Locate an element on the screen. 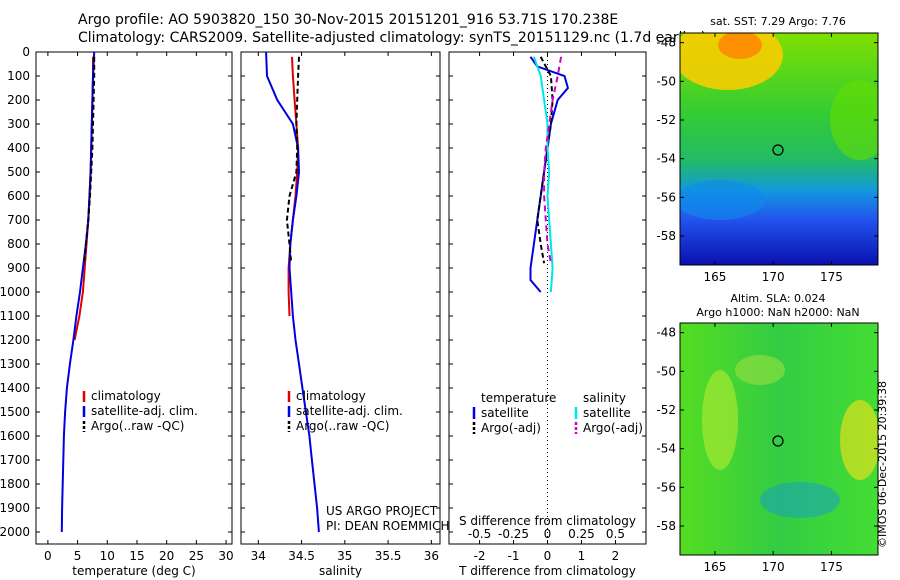 This screenshot has height=580, width=900. x-tick-label: 0 is located at coordinates (48, 556).